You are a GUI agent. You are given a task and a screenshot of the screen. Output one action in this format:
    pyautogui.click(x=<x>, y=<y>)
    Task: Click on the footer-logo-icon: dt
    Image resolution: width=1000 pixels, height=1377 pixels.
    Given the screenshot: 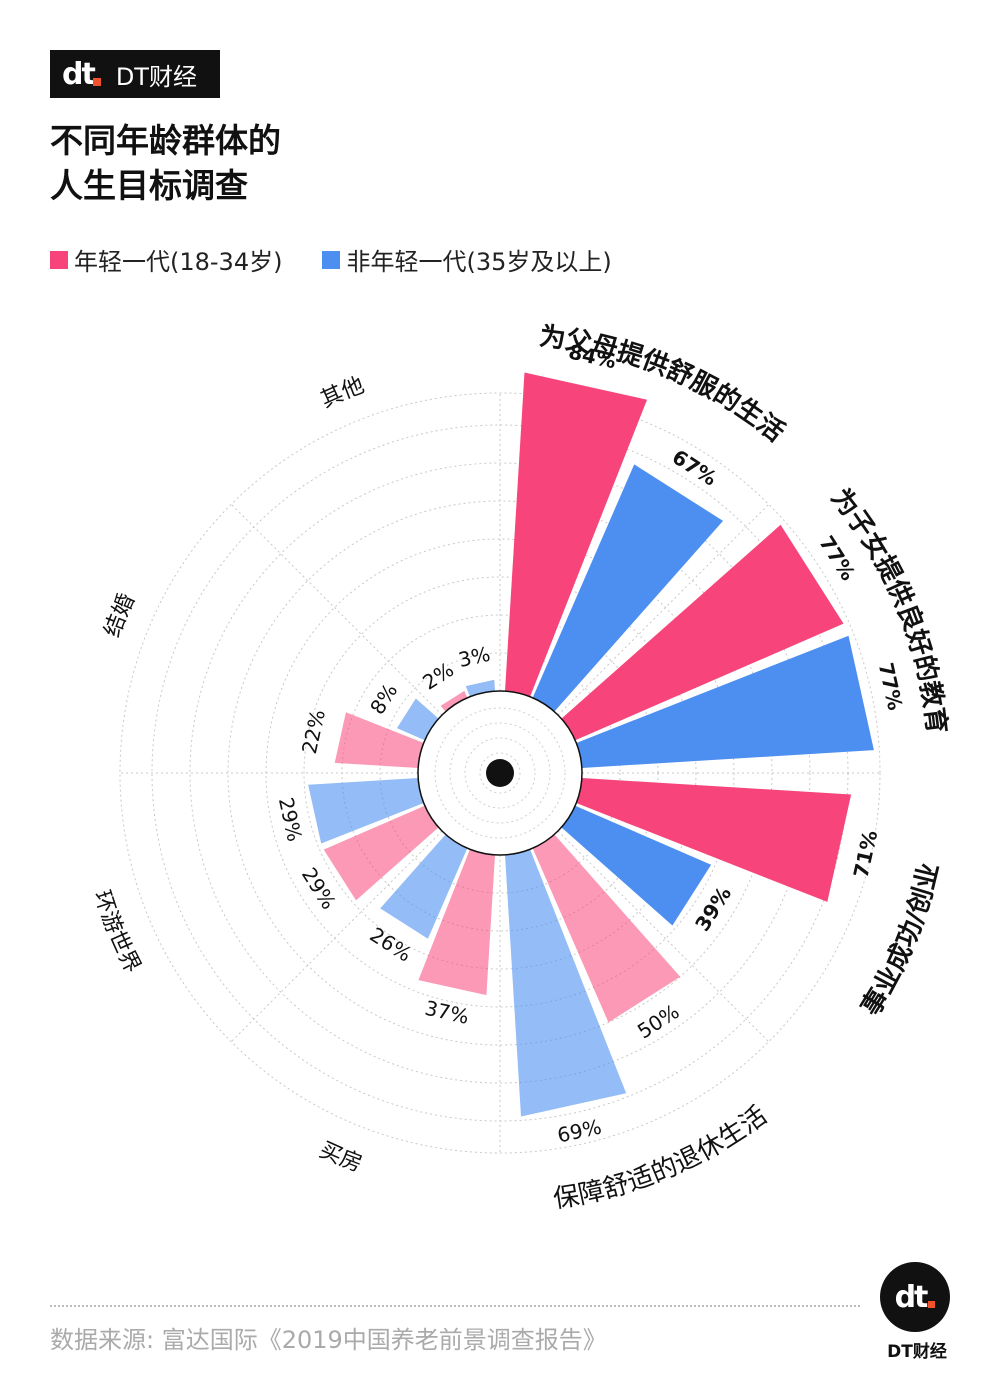 What is the action you would take?
    pyautogui.click(x=915, y=1297)
    